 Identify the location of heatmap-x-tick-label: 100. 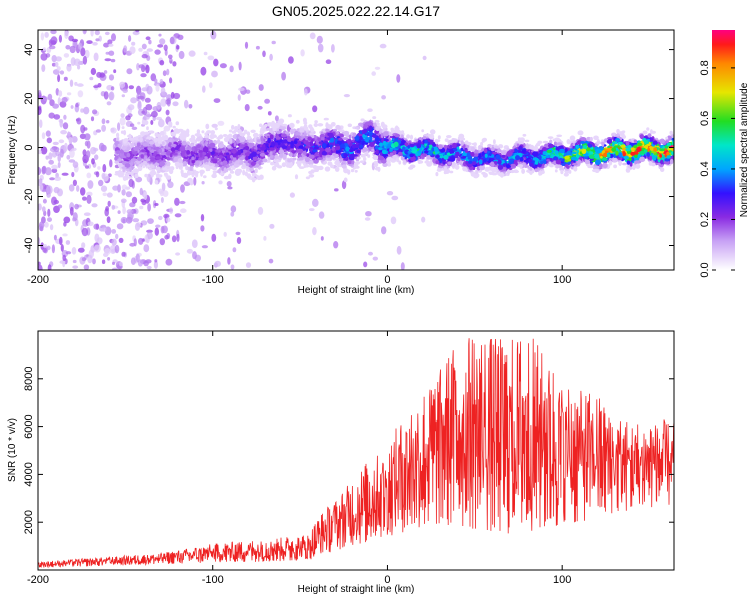
(562, 280).